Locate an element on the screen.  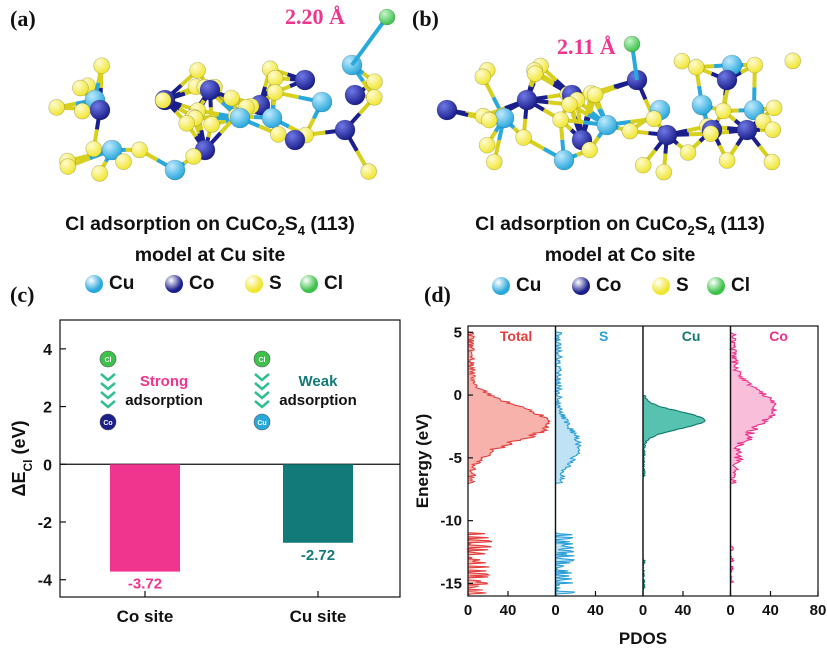
pdos-series-total: Total is located at coordinates (508, 461).